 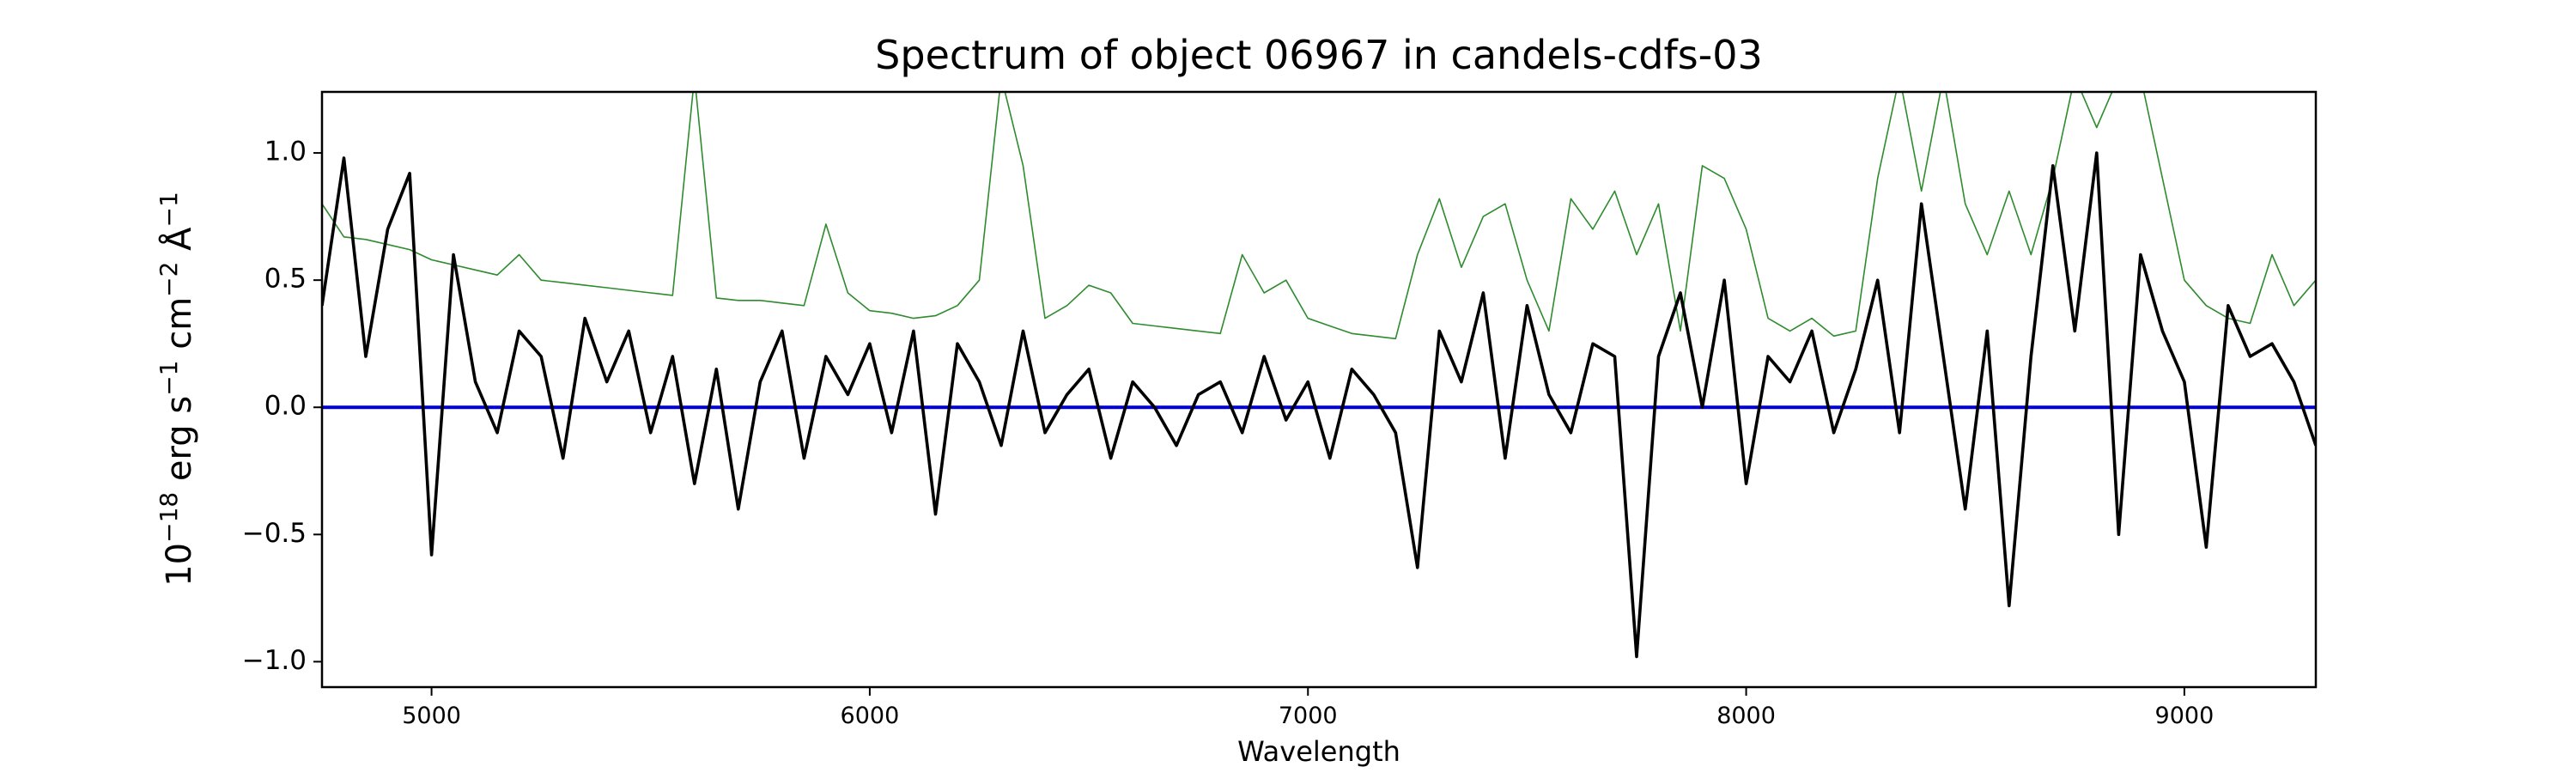 I want to click on y-axis-label-part: 10, so click(x=180, y=565).